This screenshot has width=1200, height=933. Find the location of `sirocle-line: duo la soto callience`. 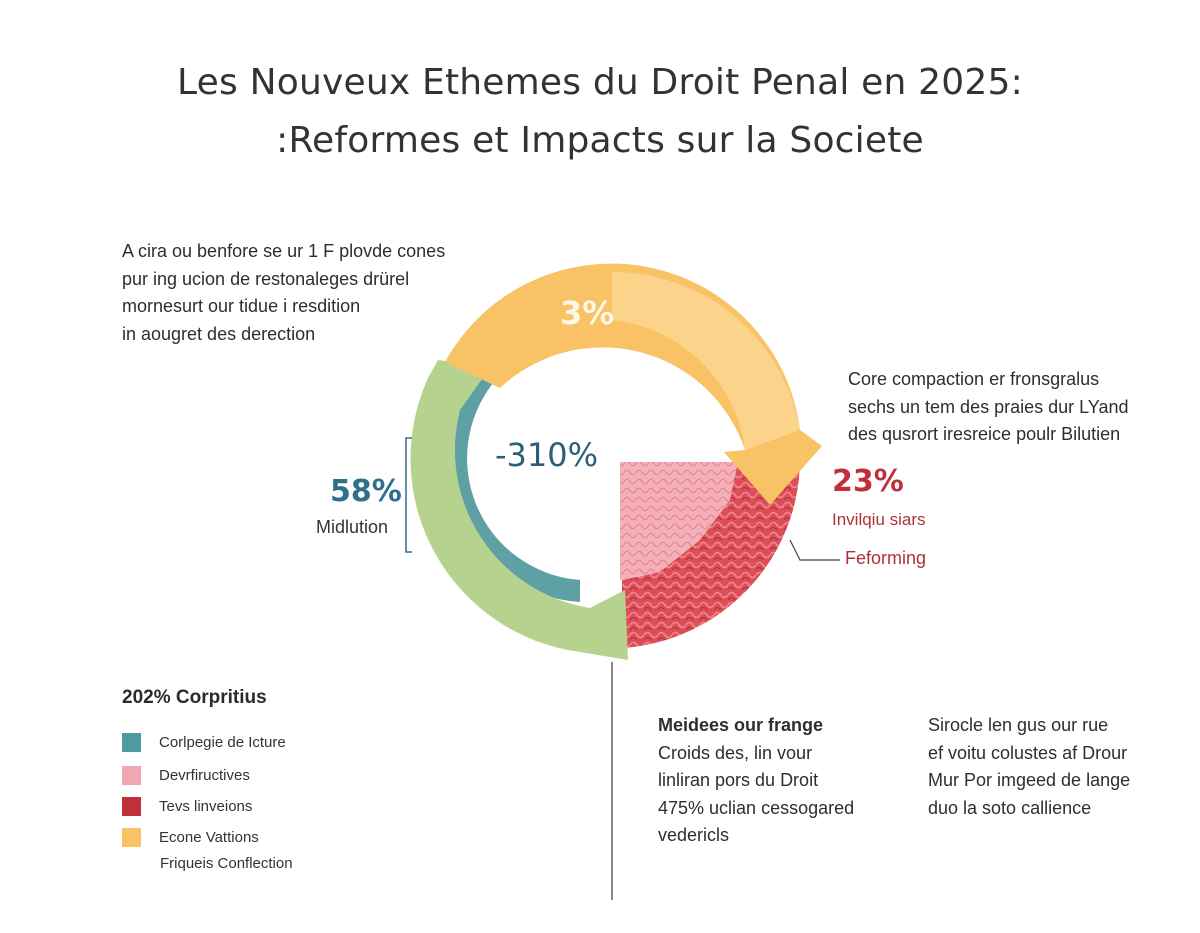

sirocle-line: duo la soto callience is located at coordinates (1010, 807).